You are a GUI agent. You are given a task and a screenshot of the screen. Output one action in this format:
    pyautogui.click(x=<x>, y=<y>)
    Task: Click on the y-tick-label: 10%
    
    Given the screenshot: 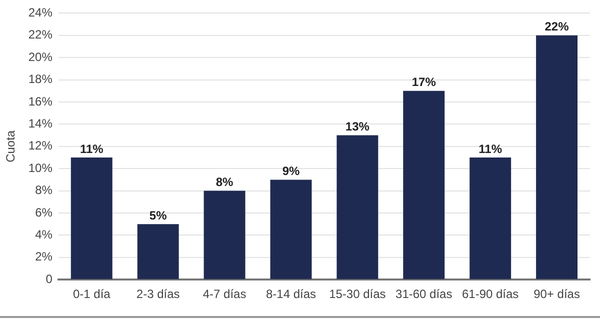 What is the action you would take?
    pyautogui.click(x=40, y=167)
    